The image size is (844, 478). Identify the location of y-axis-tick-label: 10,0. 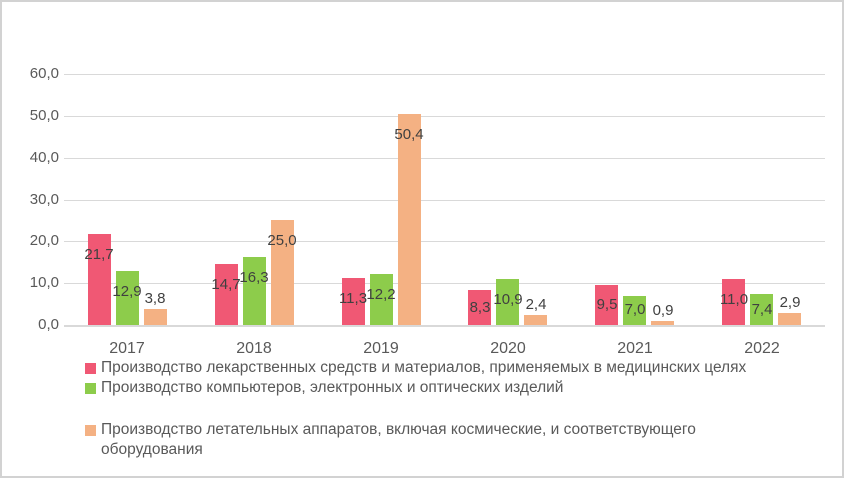
(44, 282).